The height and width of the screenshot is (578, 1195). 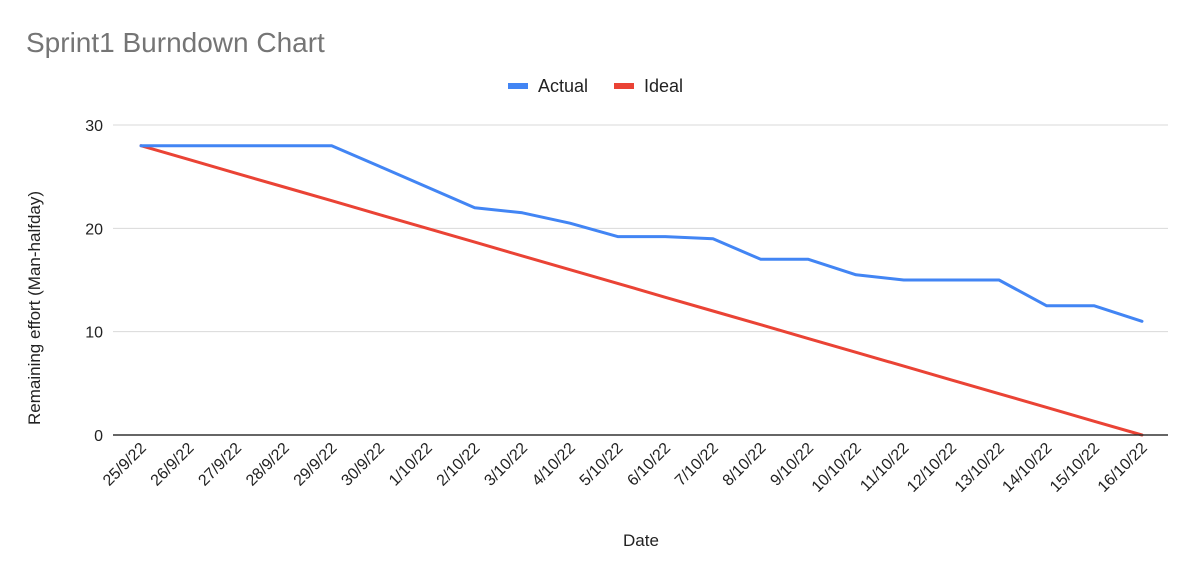 What do you see at coordinates (980, 468) in the screenshot?
I see `x-tick-label: 13/10/22` at bounding box center [980, 468].